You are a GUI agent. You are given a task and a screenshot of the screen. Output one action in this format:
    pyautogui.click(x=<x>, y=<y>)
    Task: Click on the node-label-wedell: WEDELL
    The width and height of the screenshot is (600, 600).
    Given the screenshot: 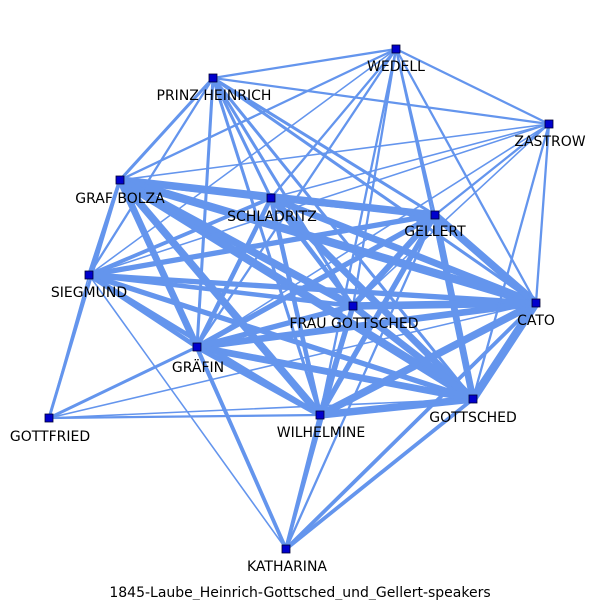 What is the action you would take?
    pyautogui.click(x=396, y=67)
    